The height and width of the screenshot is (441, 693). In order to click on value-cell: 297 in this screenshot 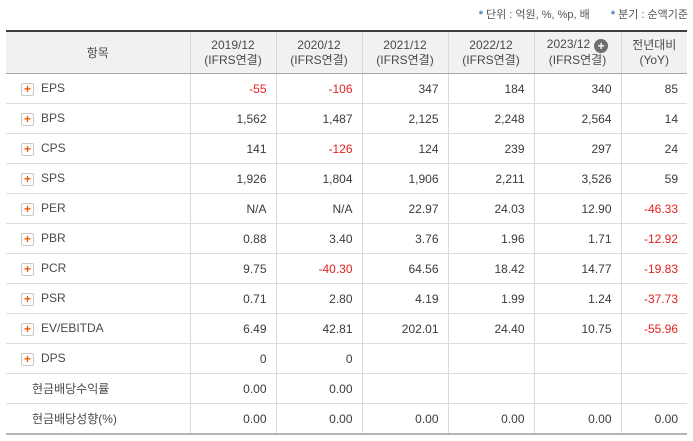, I will do `click(577, 148)`.